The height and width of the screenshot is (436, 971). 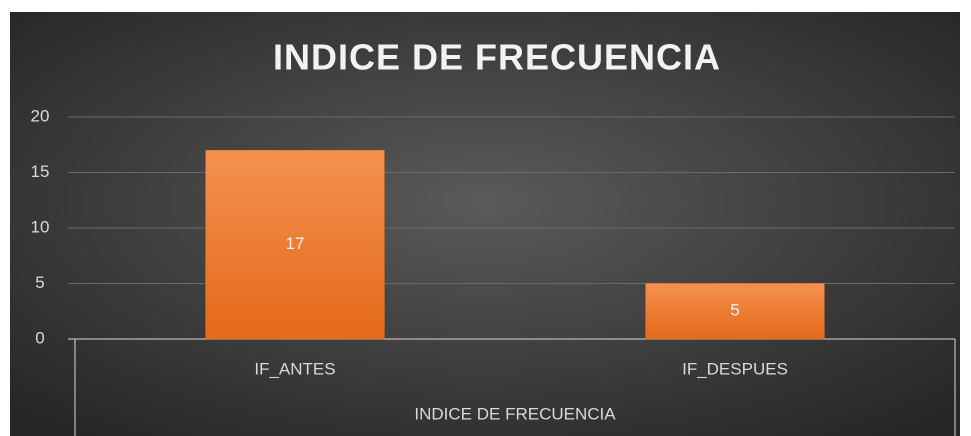 I want to click on y-tick-label: 10, so click(x=40, y=226).